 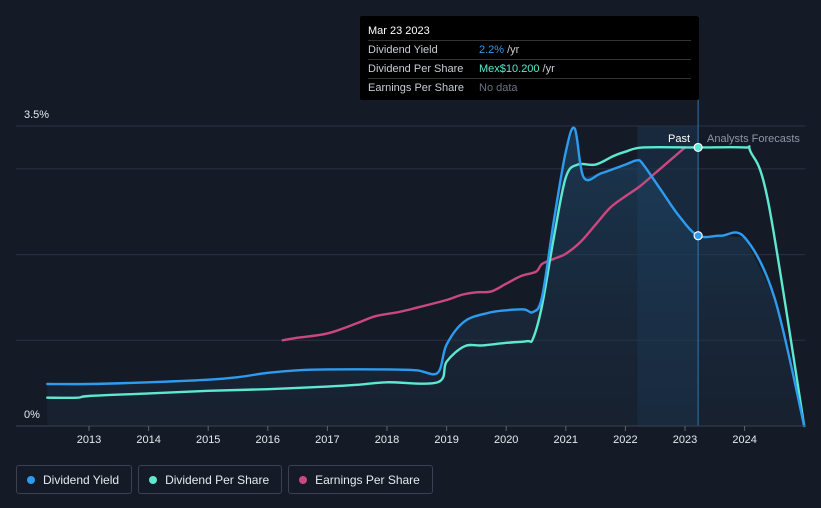 I want to click on x-tick-label: 2014, so click(x=148, y=440).